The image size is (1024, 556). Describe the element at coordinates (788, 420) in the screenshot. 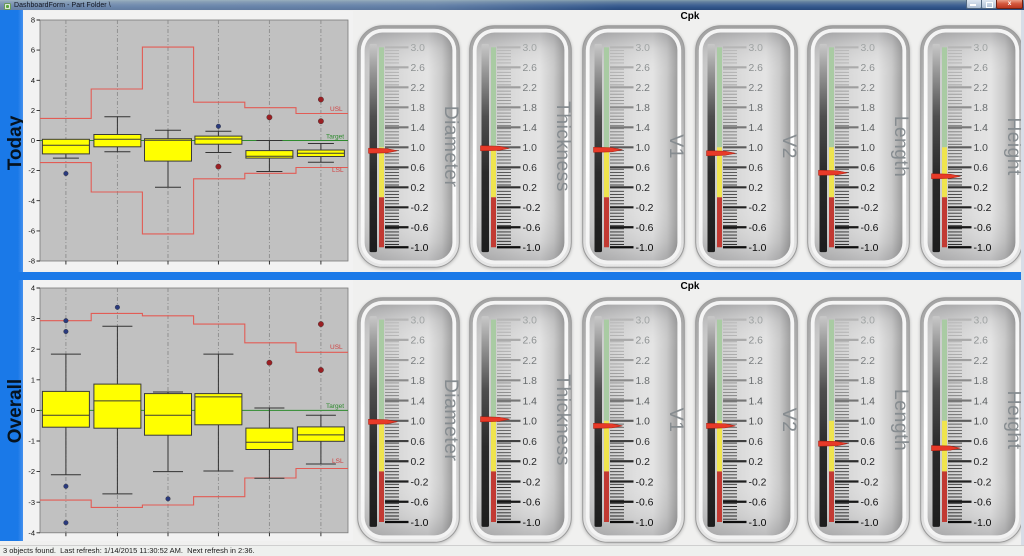

I see `svg-text: V2` at that location.